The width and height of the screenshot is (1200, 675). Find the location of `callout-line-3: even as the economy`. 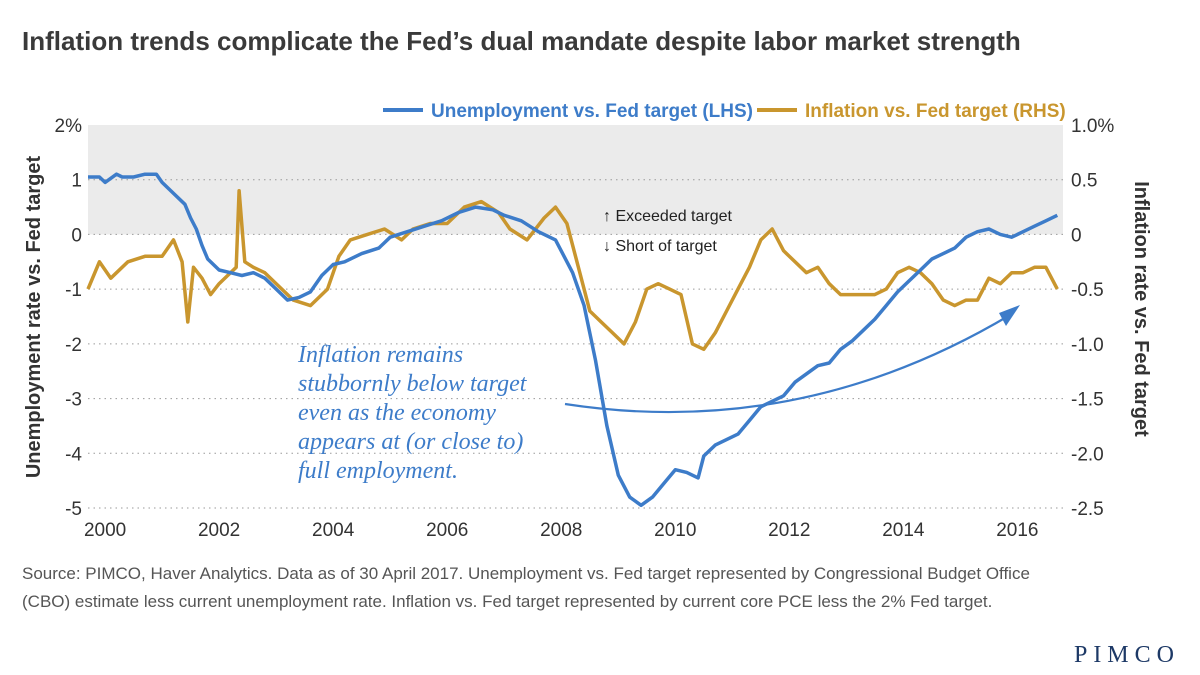

callout-line-3: even as the economy is located at coordinates (397, 413).